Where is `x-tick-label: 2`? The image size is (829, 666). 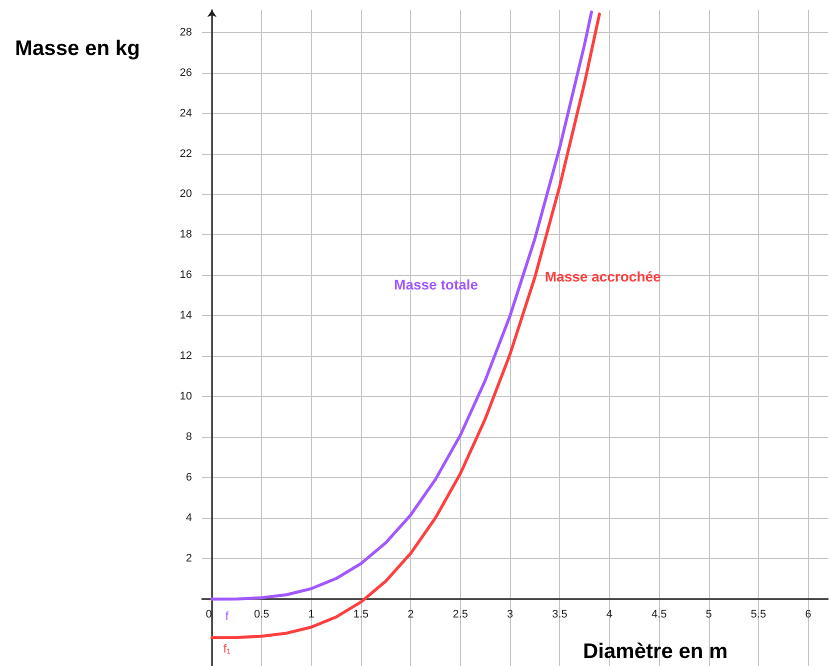 x-tick-label: 2 is located at coordinates (411, 614).